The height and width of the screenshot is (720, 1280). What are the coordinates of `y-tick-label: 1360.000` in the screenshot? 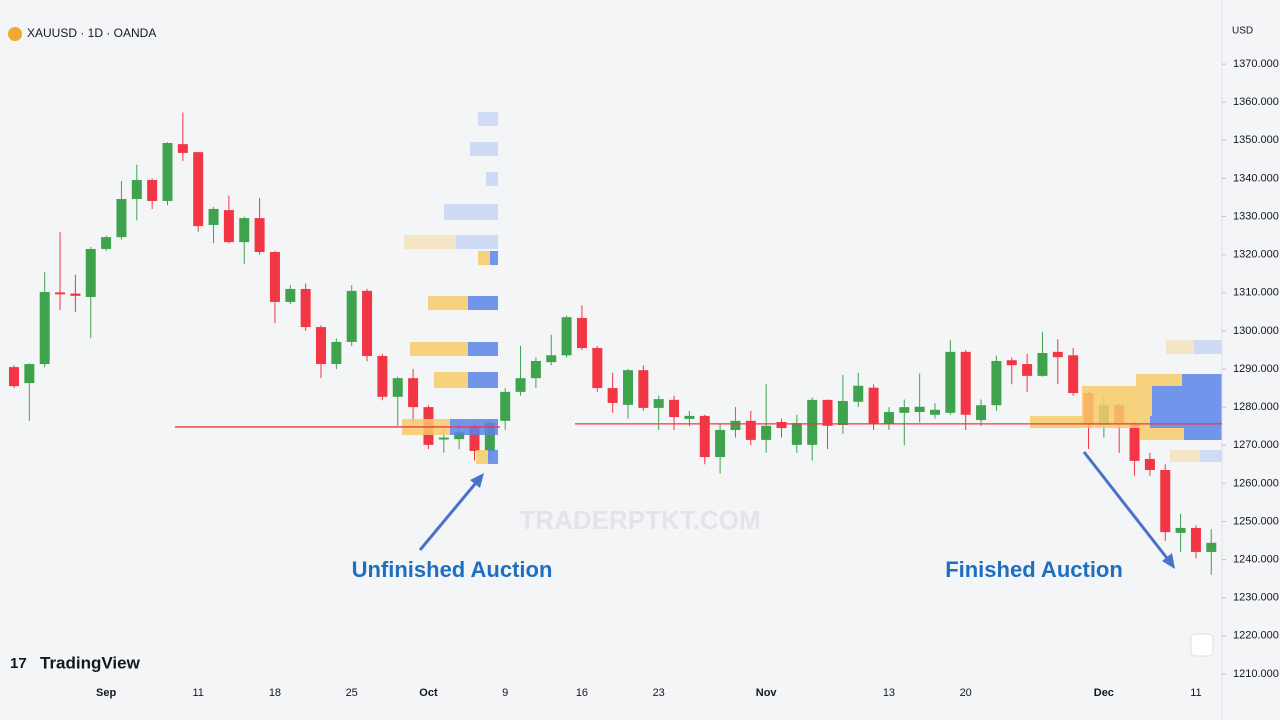 It's located at (1256, 102).